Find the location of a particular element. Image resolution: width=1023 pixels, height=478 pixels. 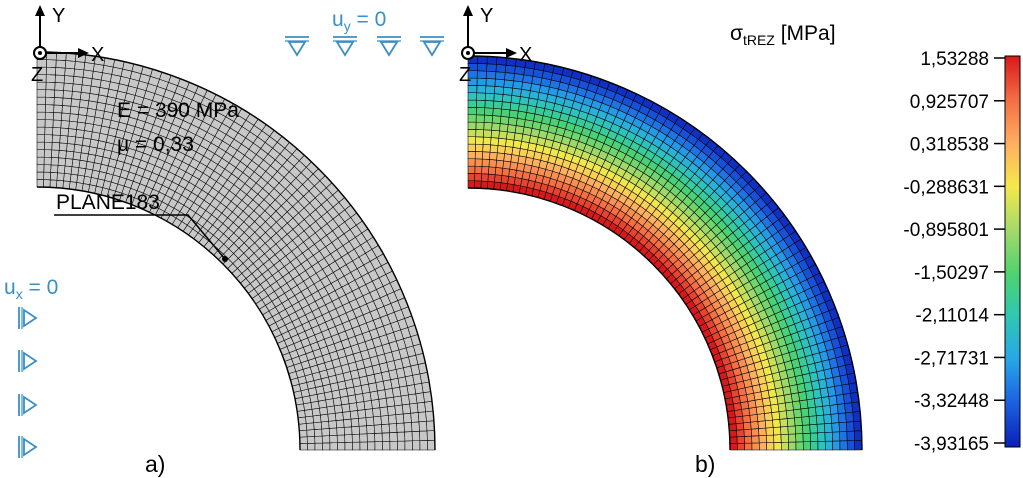

axis-y-label-a: Y is located at coordinates (58, 16).